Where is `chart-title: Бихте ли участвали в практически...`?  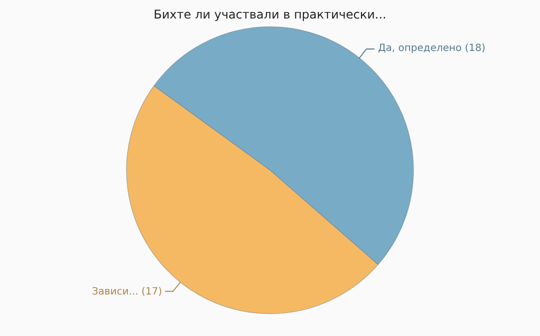
chart-title: Бихте ли участвали в практически... is located at coordinates (270, 14).